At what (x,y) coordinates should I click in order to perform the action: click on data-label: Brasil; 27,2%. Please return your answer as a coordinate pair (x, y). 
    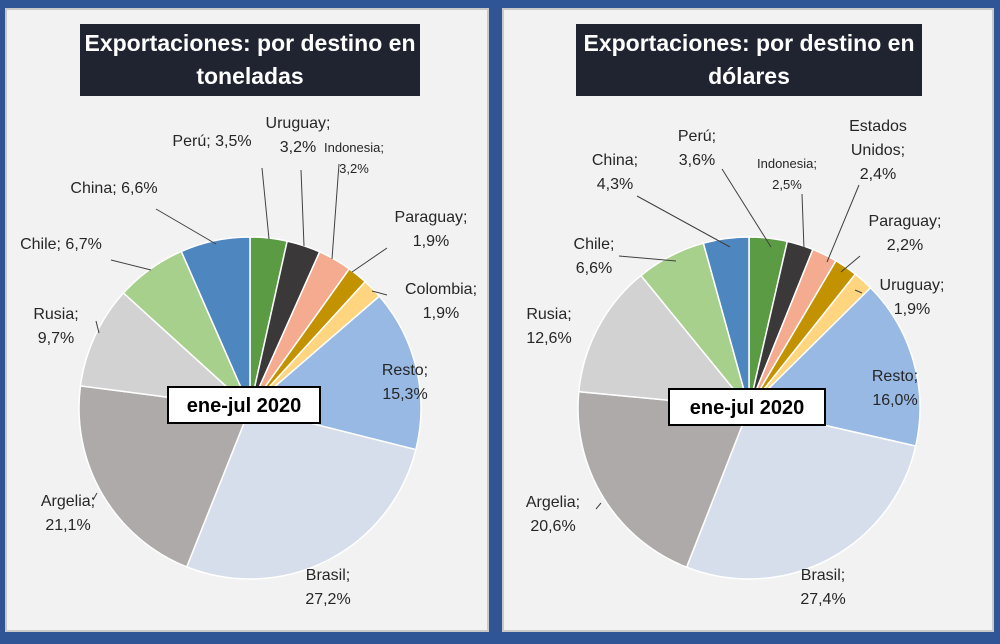
    Looking at the image, I should click on (327, 587).